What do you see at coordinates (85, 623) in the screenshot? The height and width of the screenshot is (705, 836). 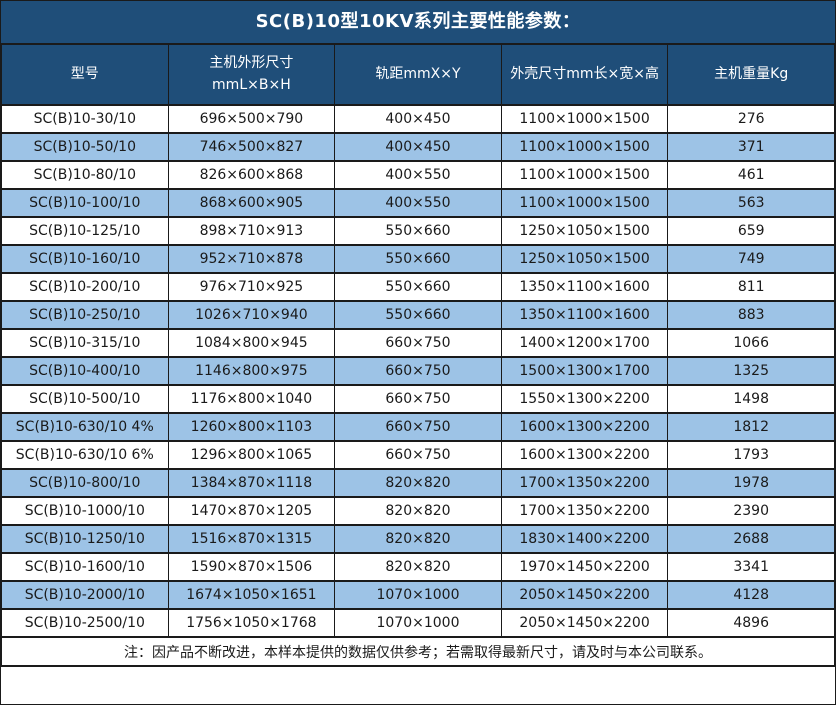 I see `model-cell: SC(B)10-2500/10` at bounding box center [85, 623].